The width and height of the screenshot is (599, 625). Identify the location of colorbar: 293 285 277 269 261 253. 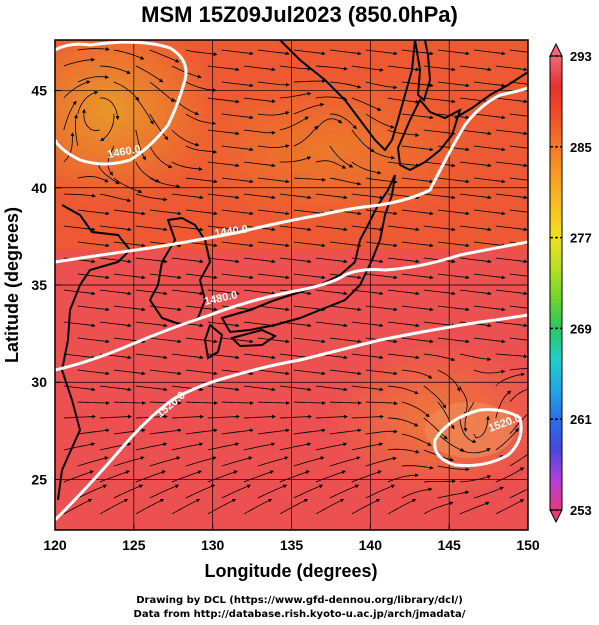
(570, 283).